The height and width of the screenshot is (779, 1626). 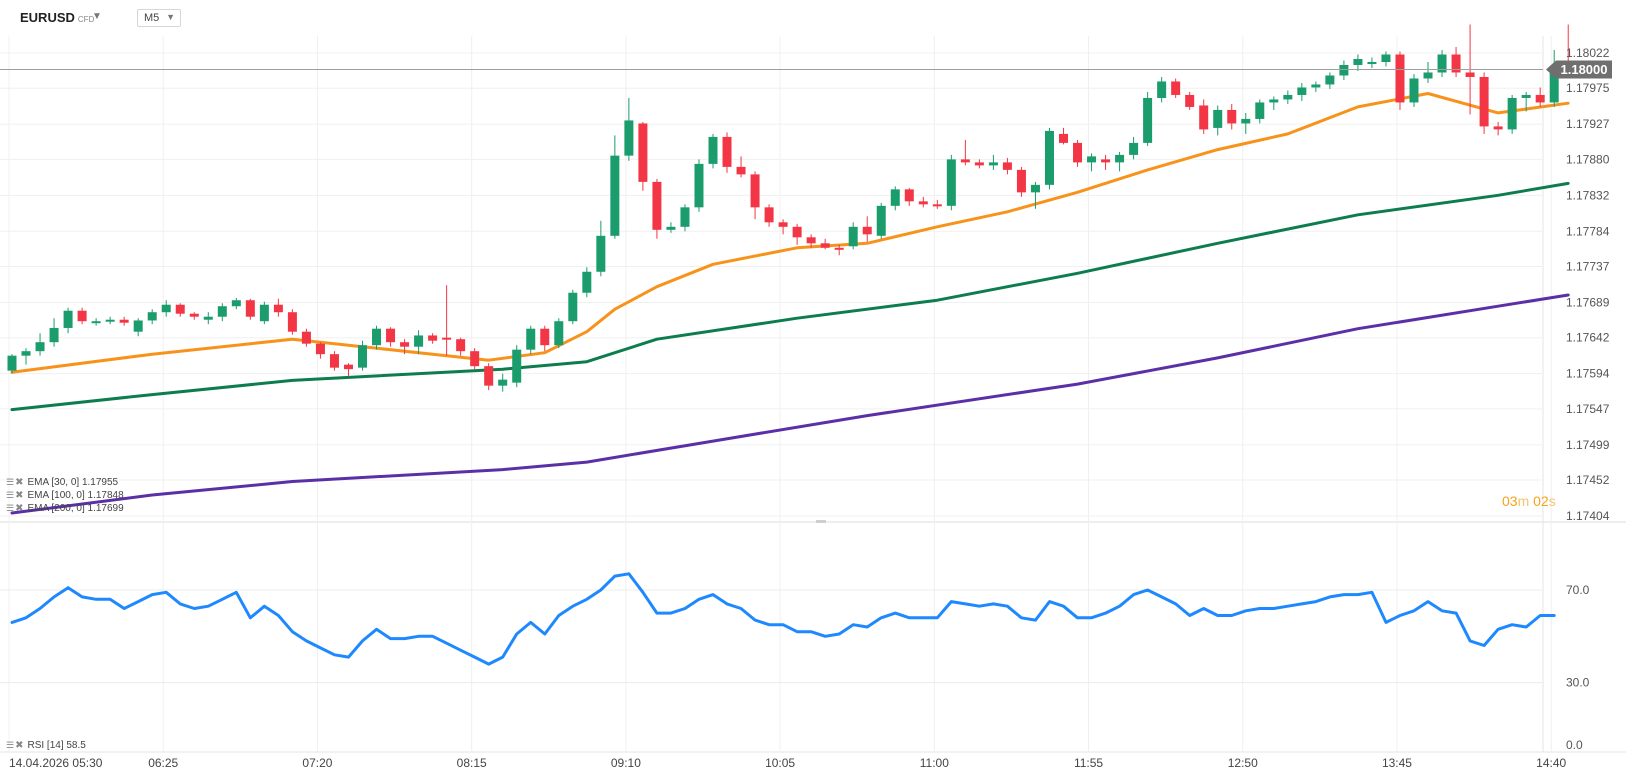 I want to click on legend-ema100: ☰✖ EMA [100, 0] 1.17848, so click(x=65, y=495).